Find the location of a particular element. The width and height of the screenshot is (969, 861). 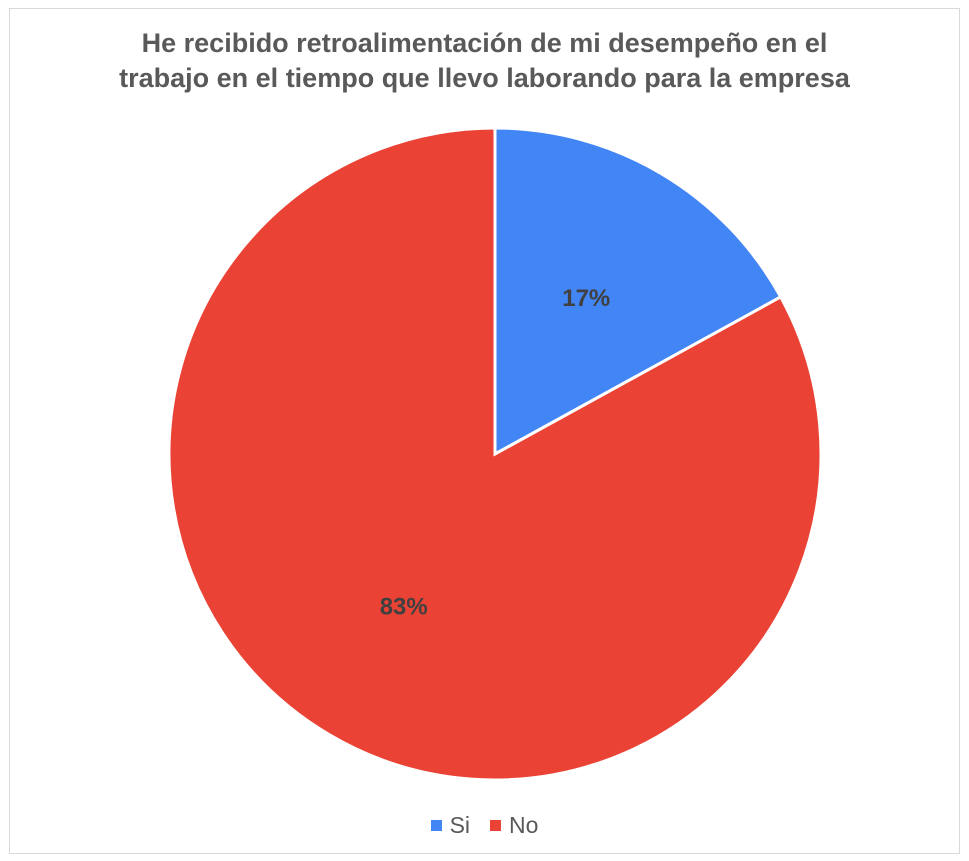

legend-item-si: Si is located at coordinates (450, 825).